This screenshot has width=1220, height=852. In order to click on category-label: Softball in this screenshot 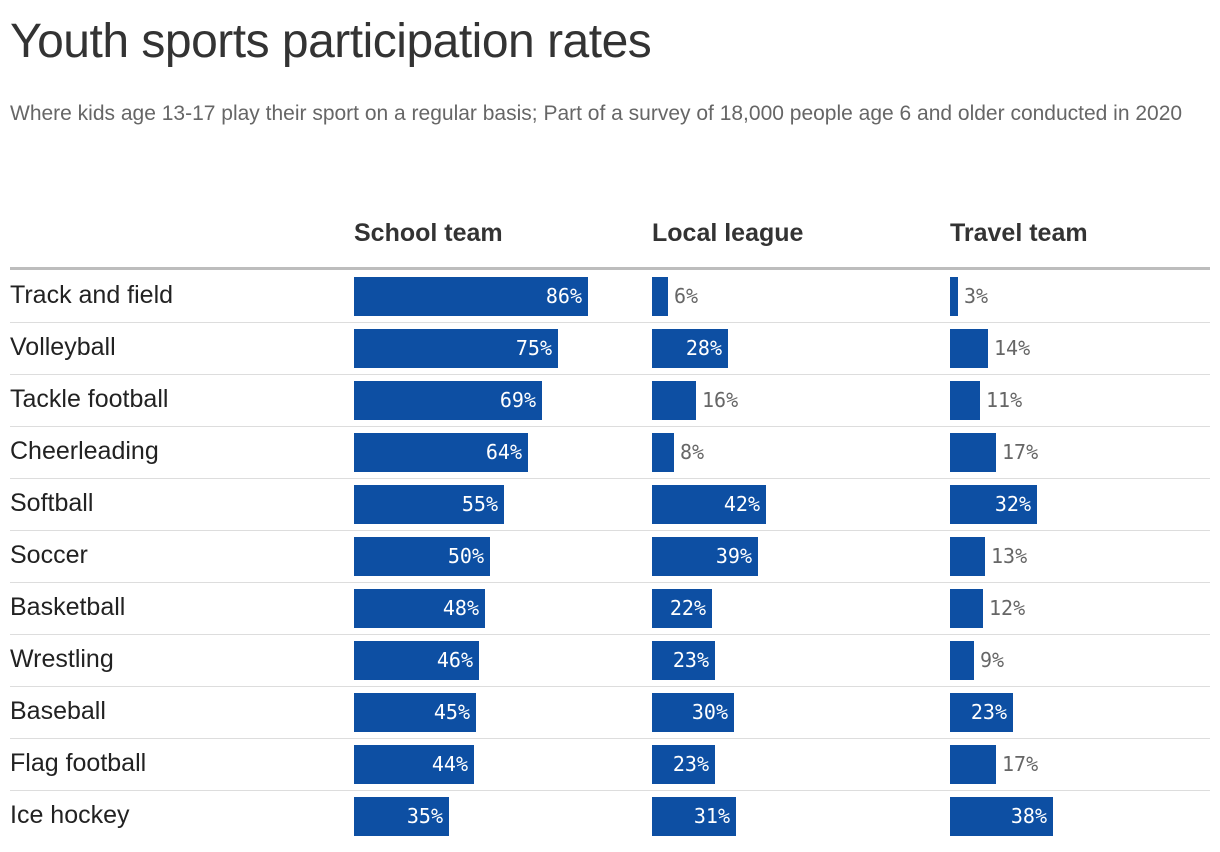, I will do `click(52, 503)`.